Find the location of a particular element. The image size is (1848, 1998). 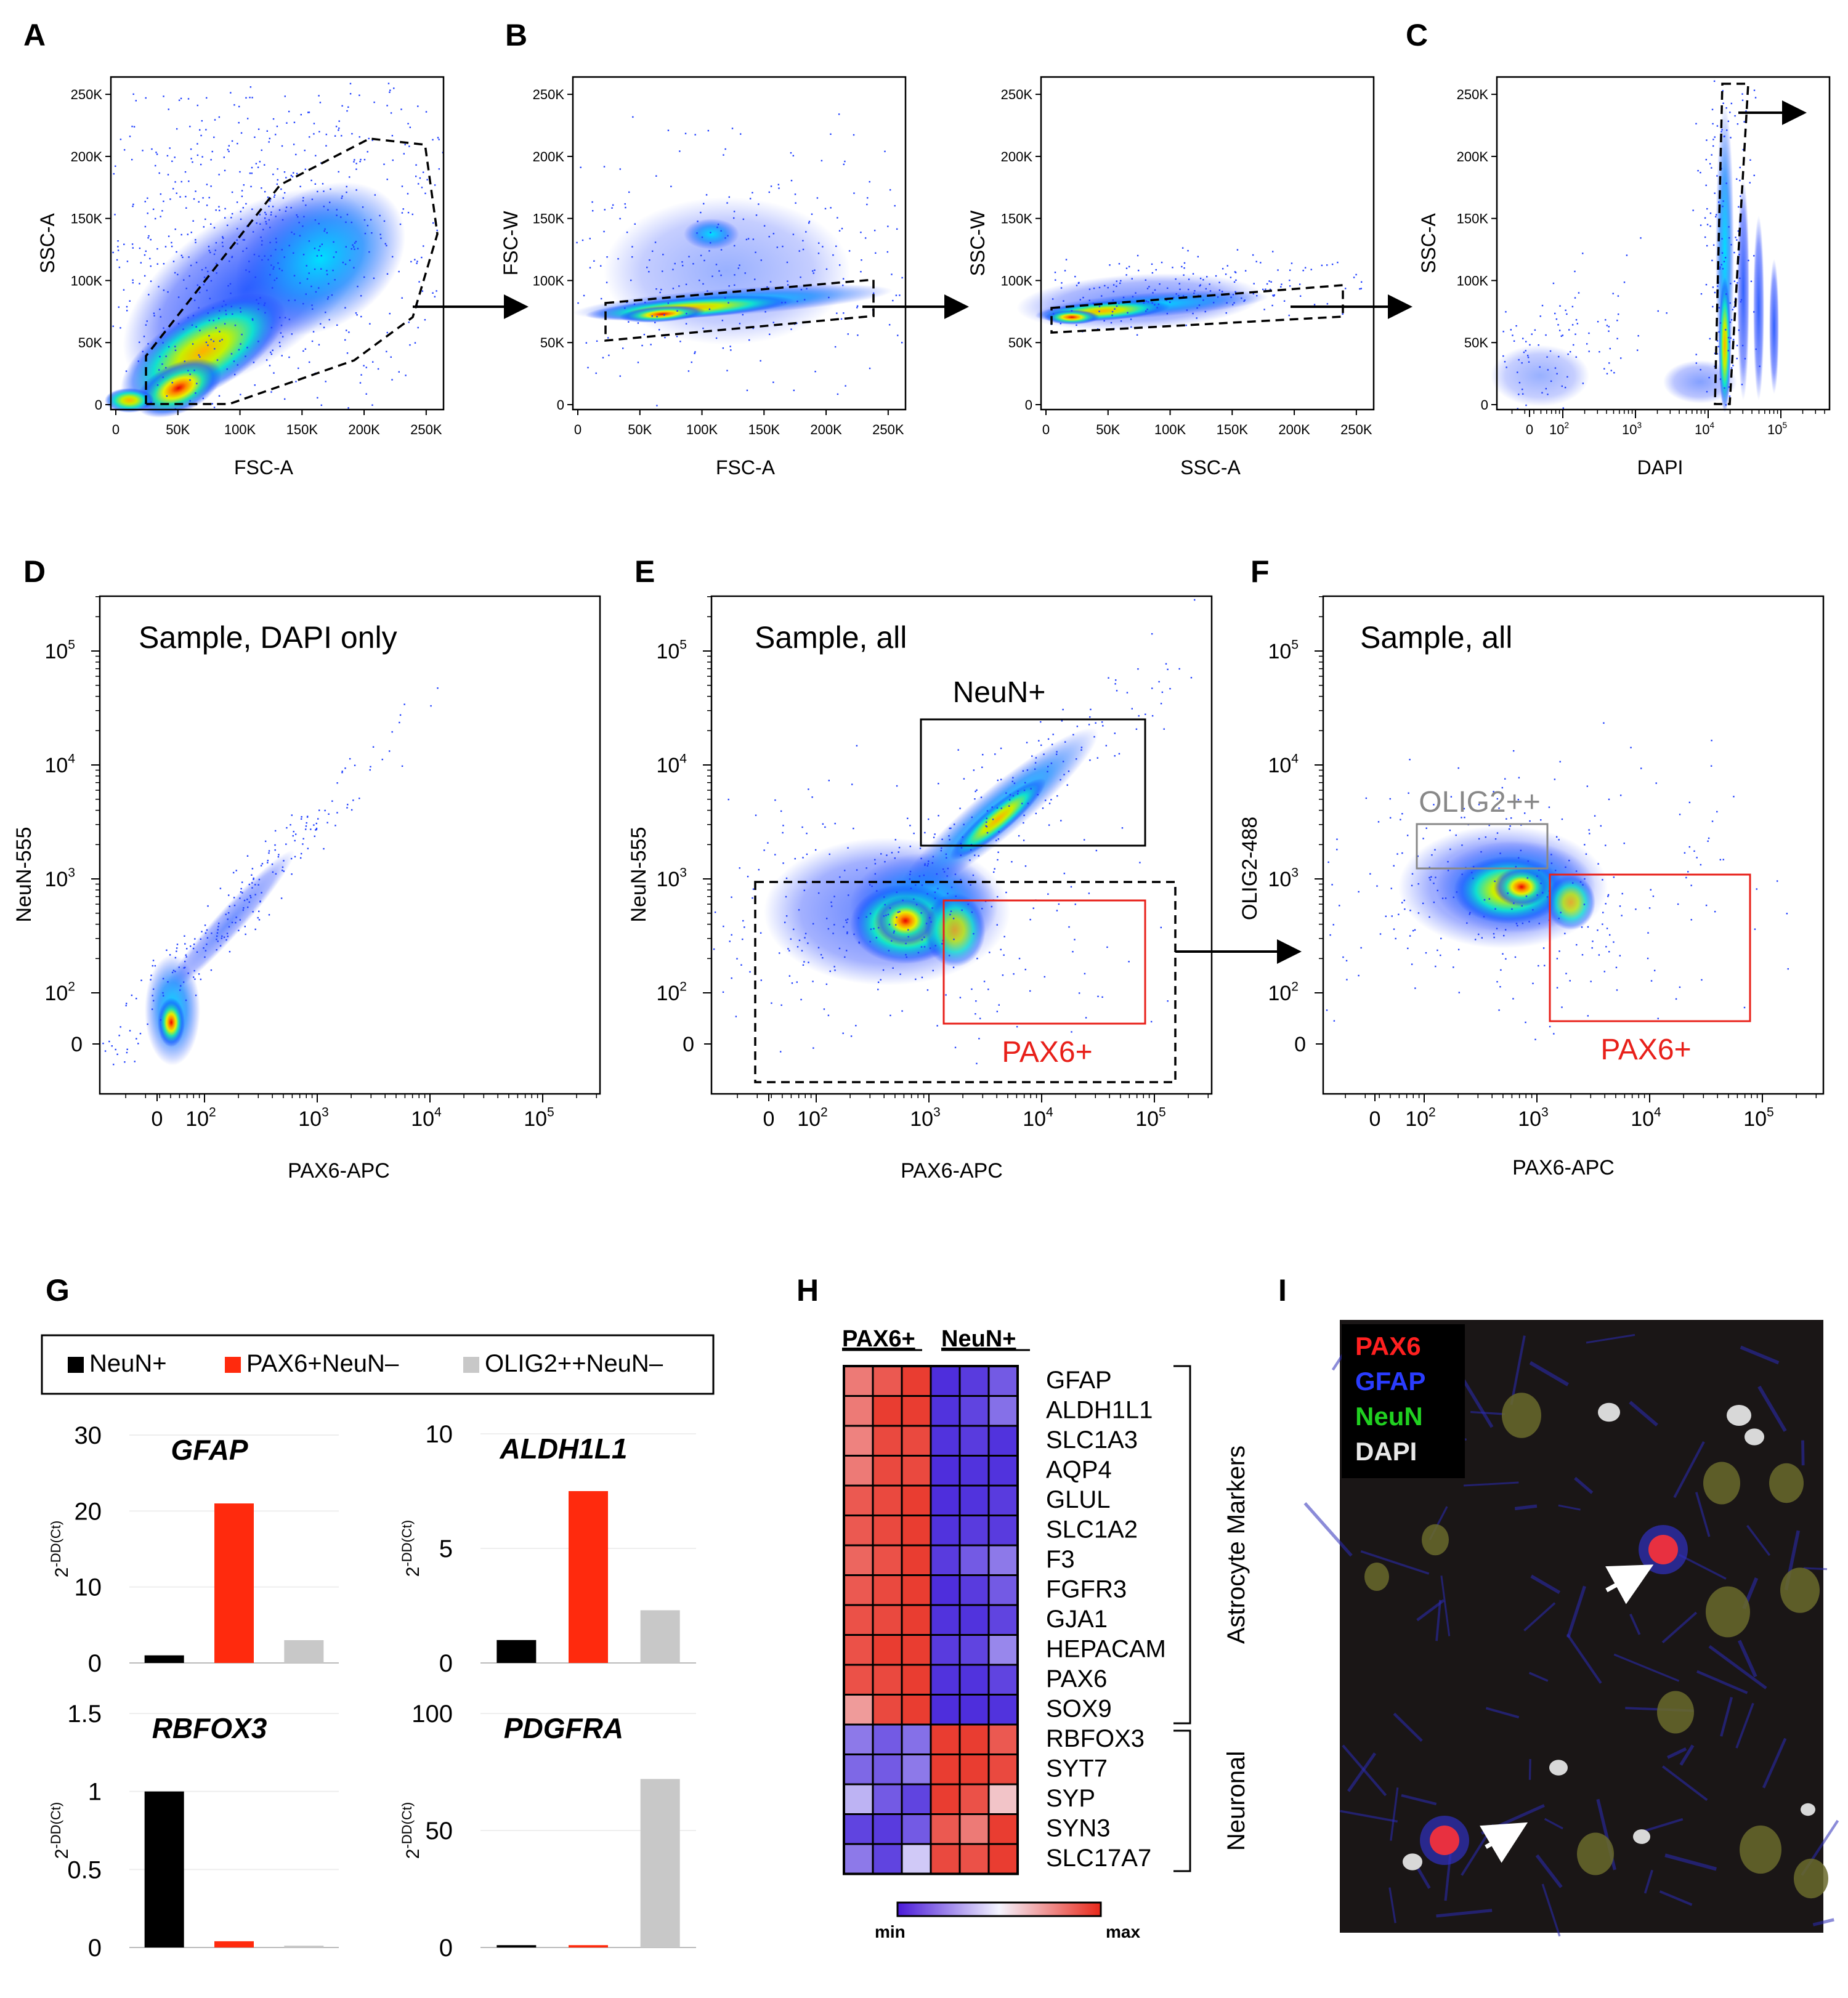

plot-frame-c is located at coordinates (1663, 243).